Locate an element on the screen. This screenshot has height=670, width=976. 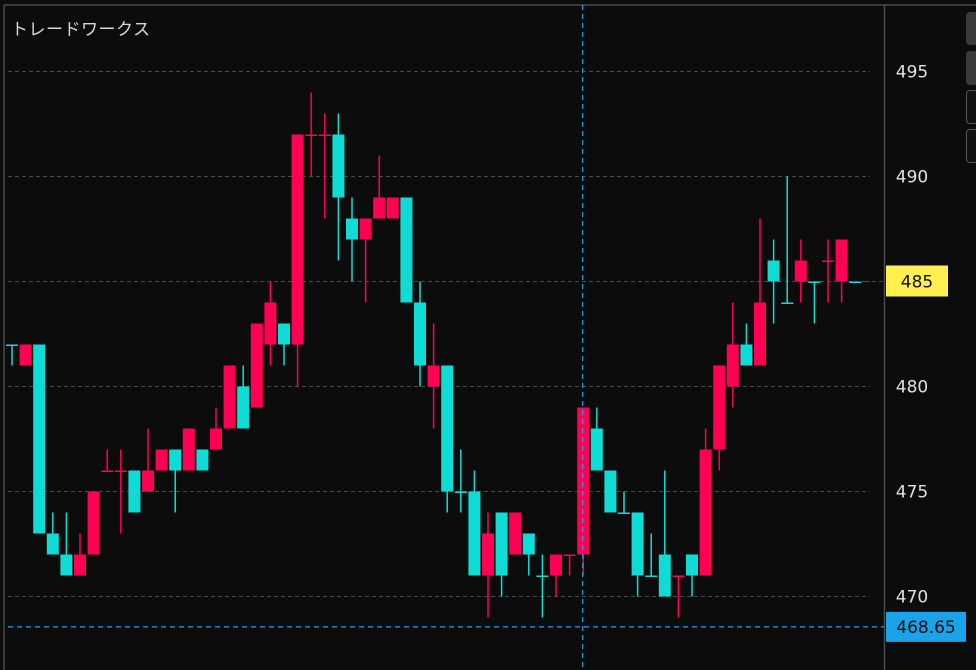
zoom-button is located at coordinates (971, 28).